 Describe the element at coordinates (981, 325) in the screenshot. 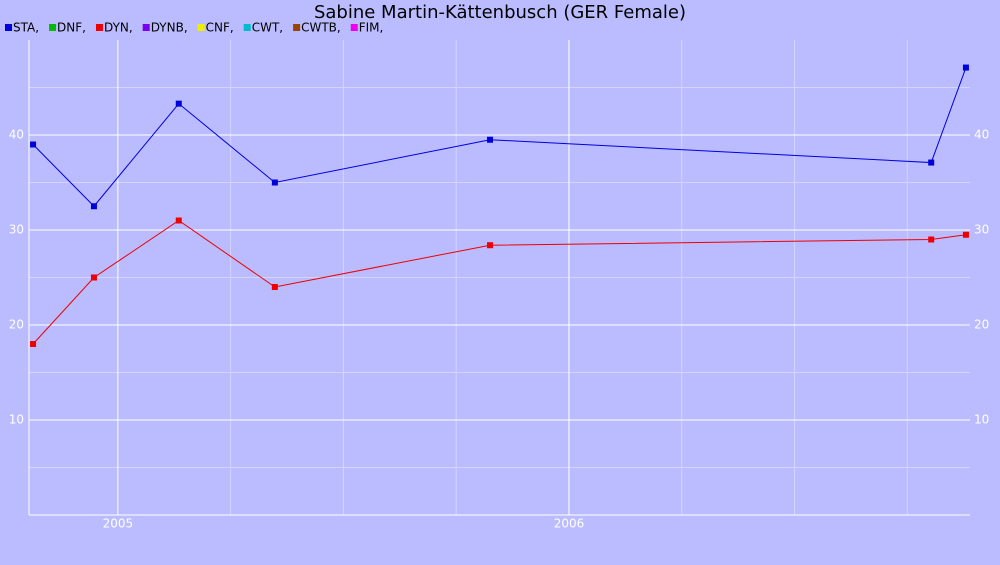

I see `y-tick-label-right: 20` at that location.